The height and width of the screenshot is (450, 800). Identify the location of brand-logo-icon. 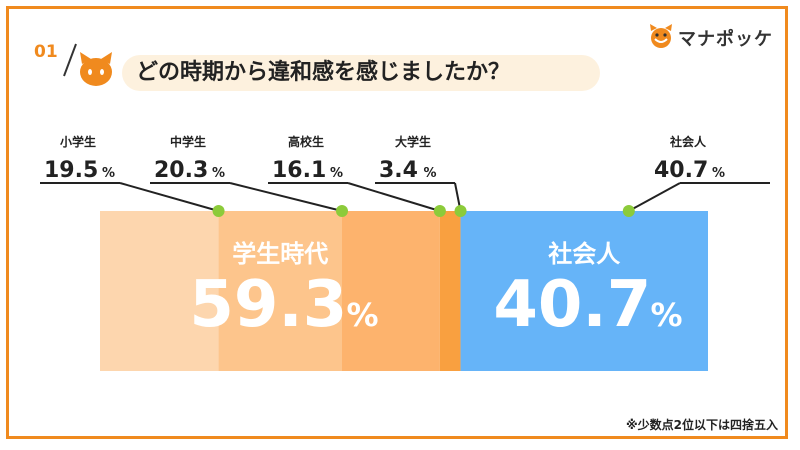
(661, 36).